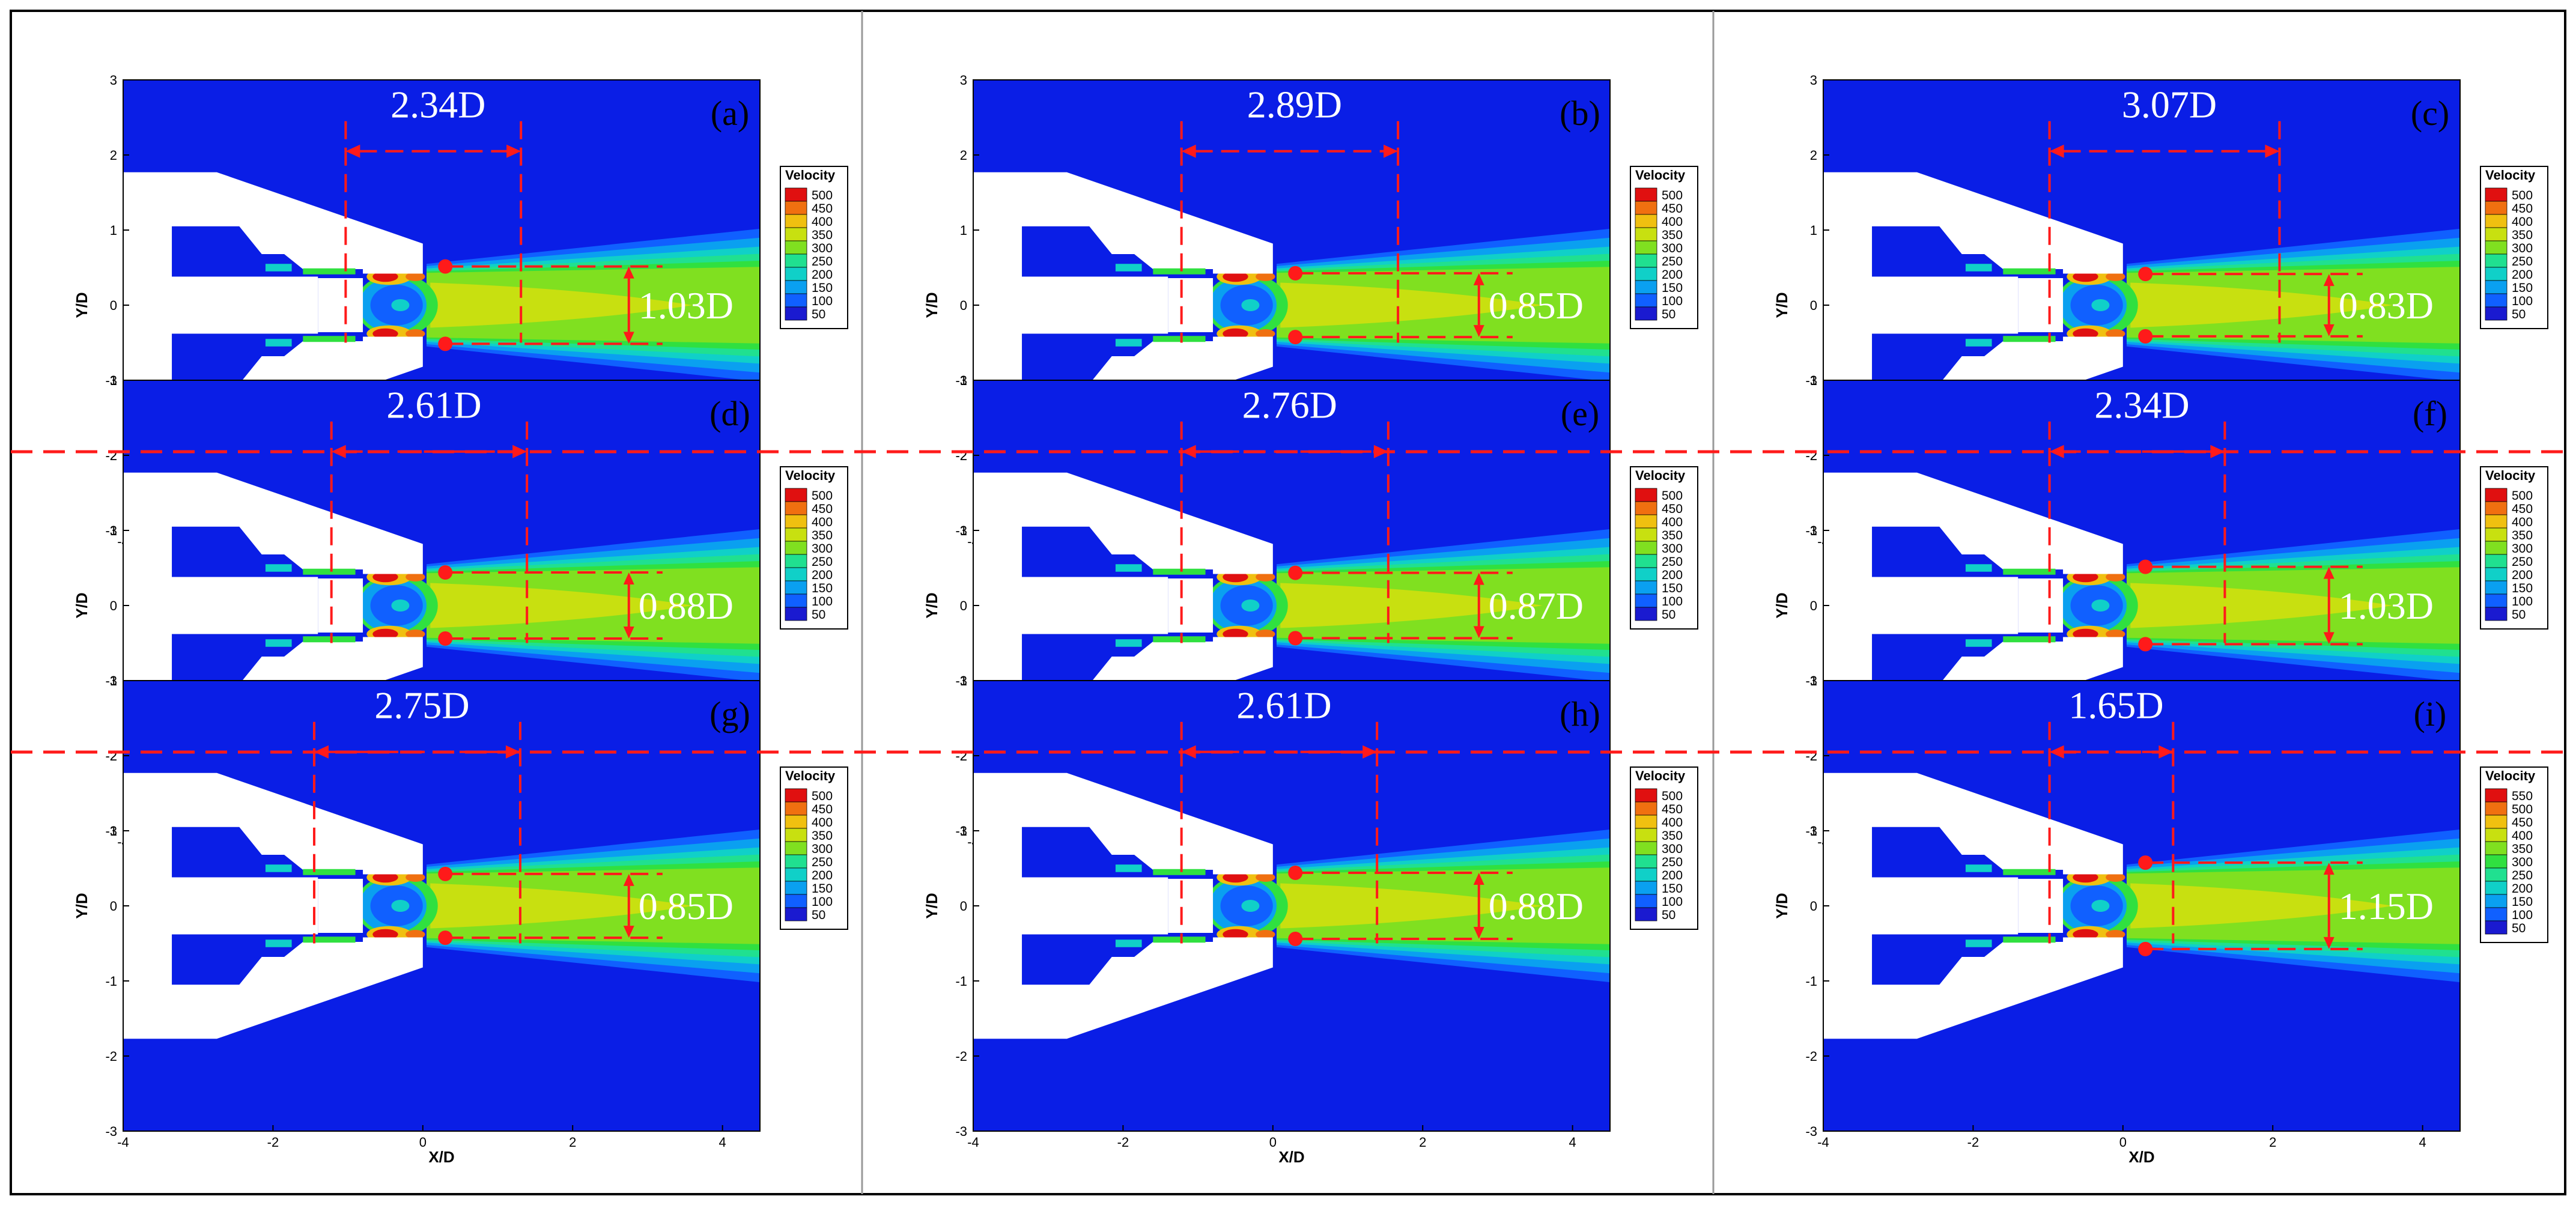 Image resolution: width=2576 pixels, height=1208 pixels. What do you see at coordinates (729, 413) in the screenshot?
I see `panel-label: (d)` at bounding box center [729, 413].